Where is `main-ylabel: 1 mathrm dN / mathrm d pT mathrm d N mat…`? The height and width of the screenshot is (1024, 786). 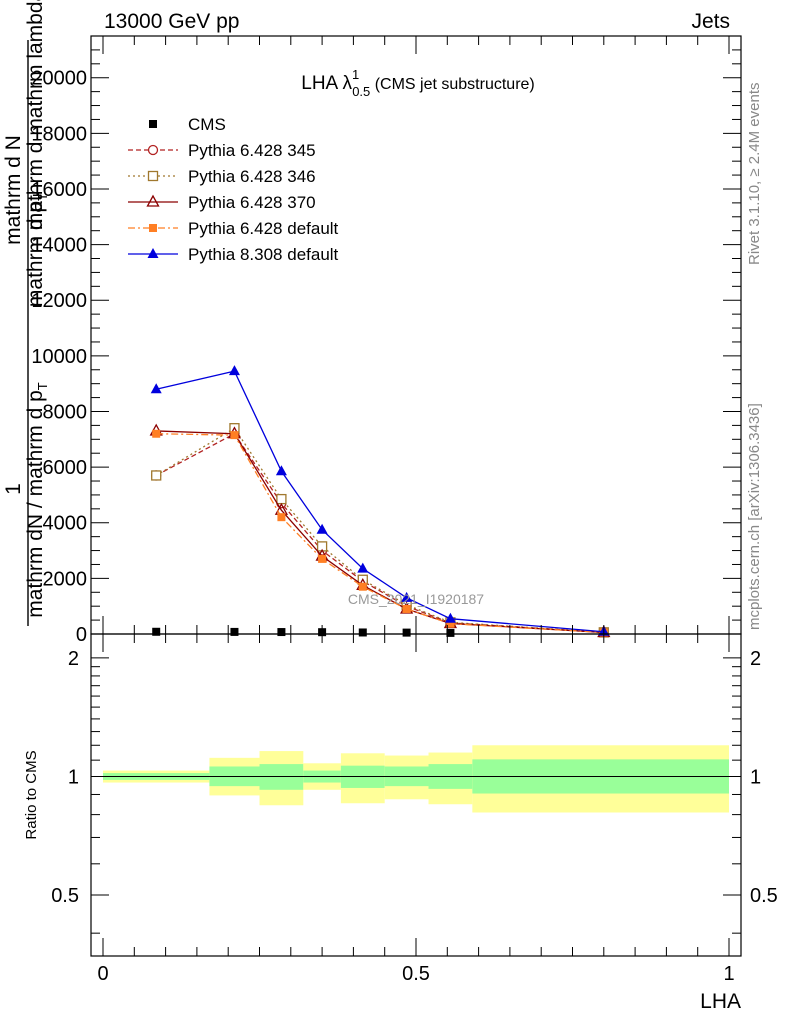
main-ylabel: 1 mathrm dN / mathrm d pT mathrm d N mat… is located at coordinates (26, 313).